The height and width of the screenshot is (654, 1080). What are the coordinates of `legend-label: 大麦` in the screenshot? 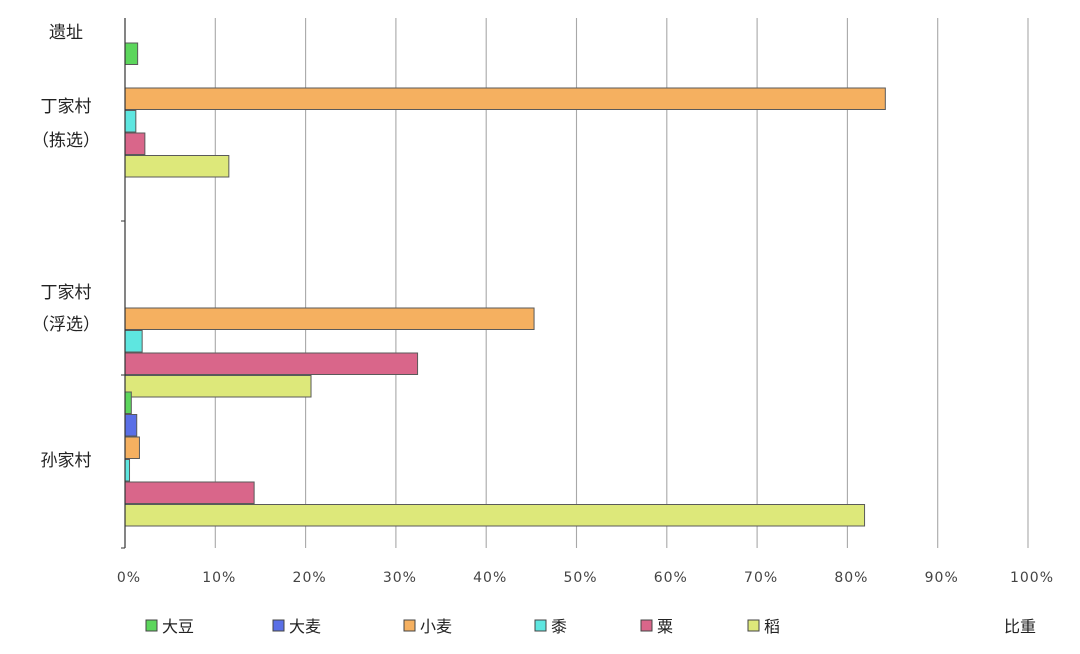 It's located at (305, 626).